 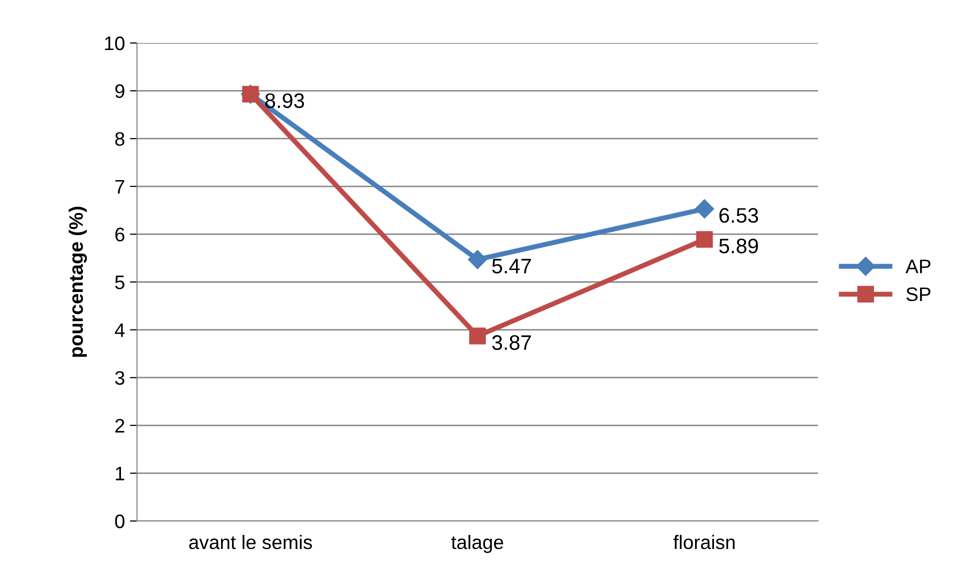 What do you see at coordinates (114, 43) in the screenshot?
I see `y-tick-label: 10` at bounding box center [114, 43].